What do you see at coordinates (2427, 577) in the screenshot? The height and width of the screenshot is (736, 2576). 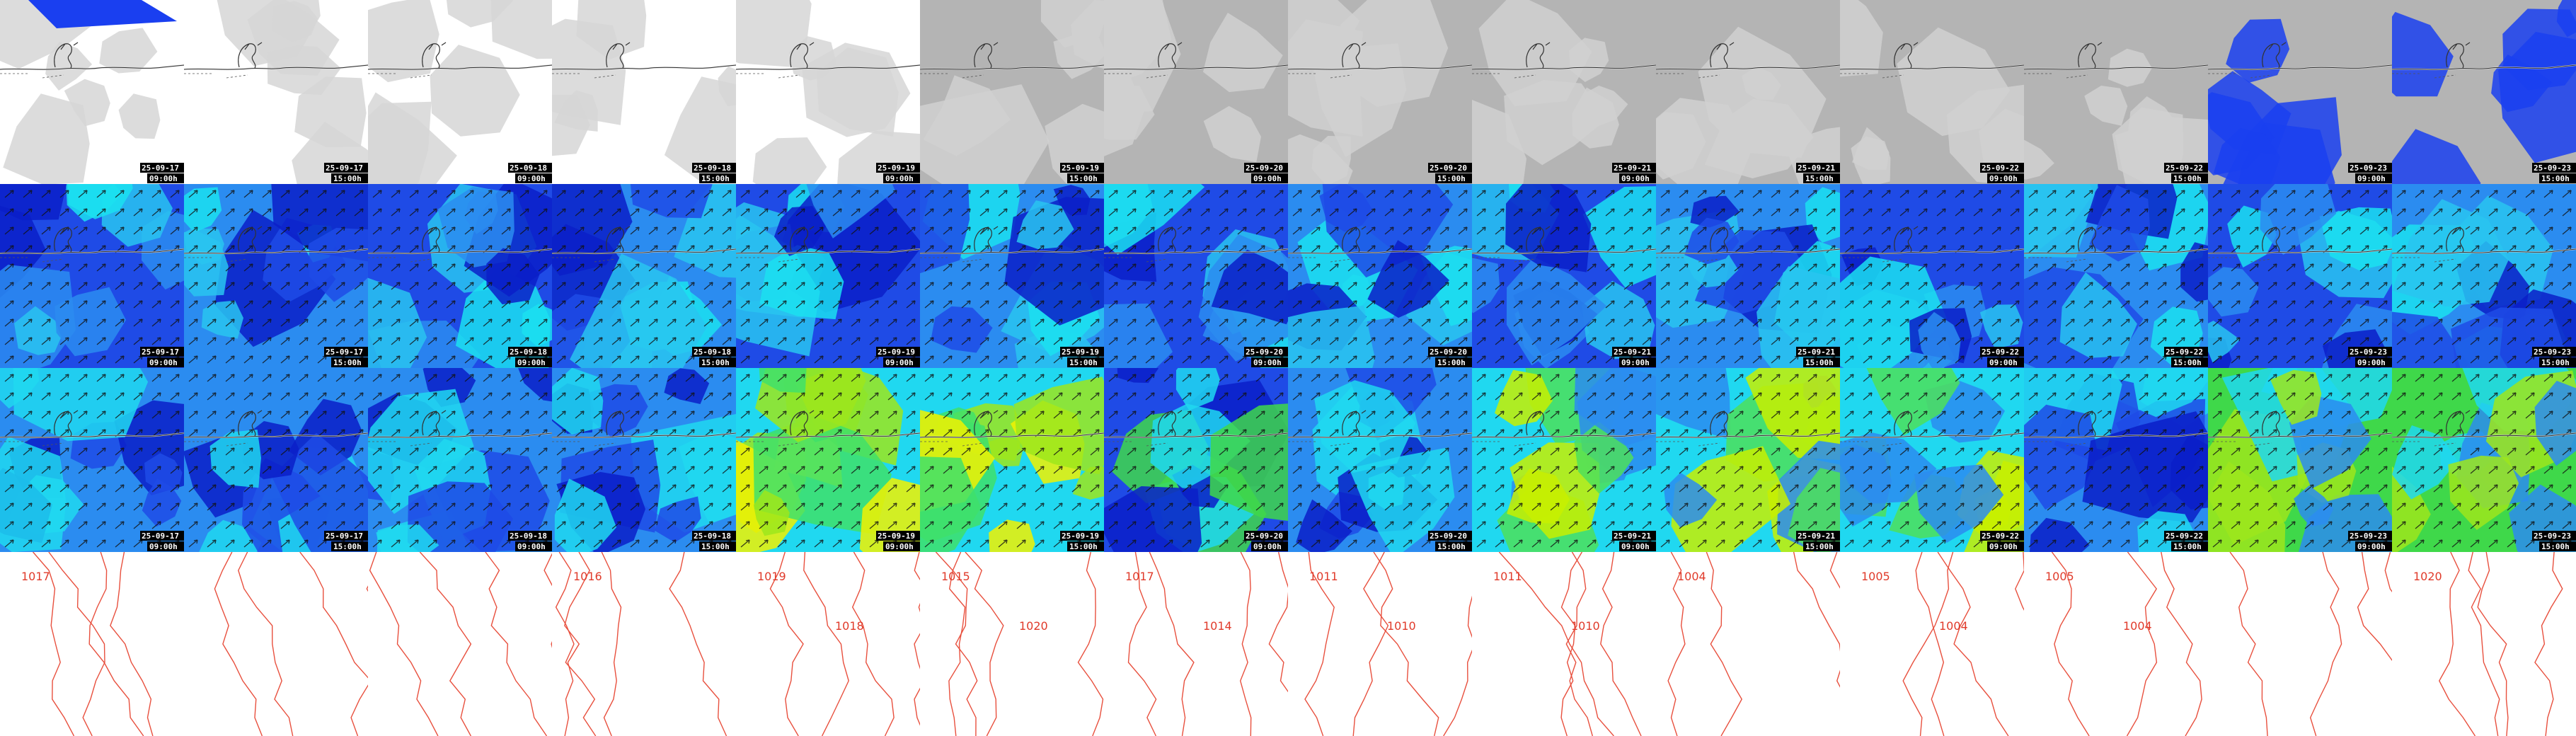 I see `isobar-label: 1020` at bounding box center [2427, 577].